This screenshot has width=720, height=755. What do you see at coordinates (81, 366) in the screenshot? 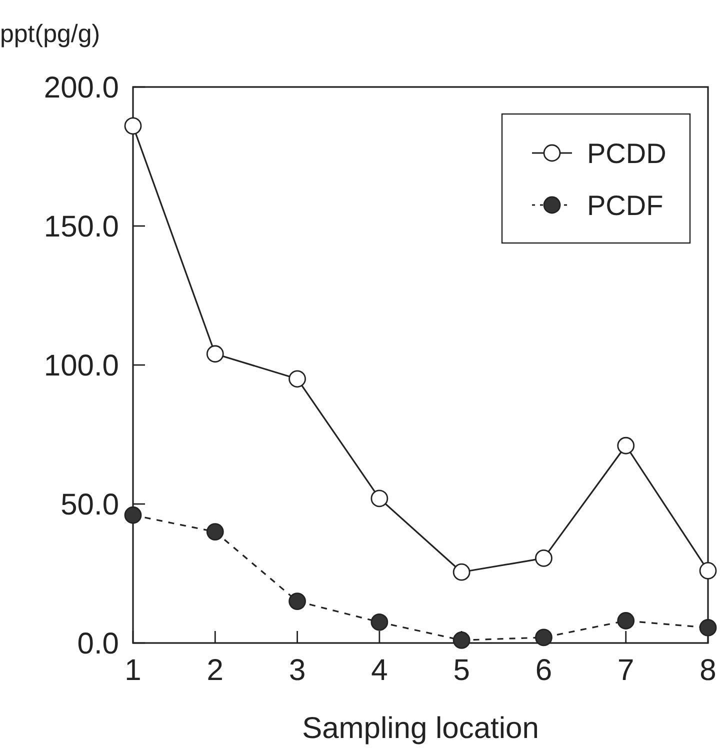
I see `y-tick-label: 100.0` at bounding box center [81, 366].